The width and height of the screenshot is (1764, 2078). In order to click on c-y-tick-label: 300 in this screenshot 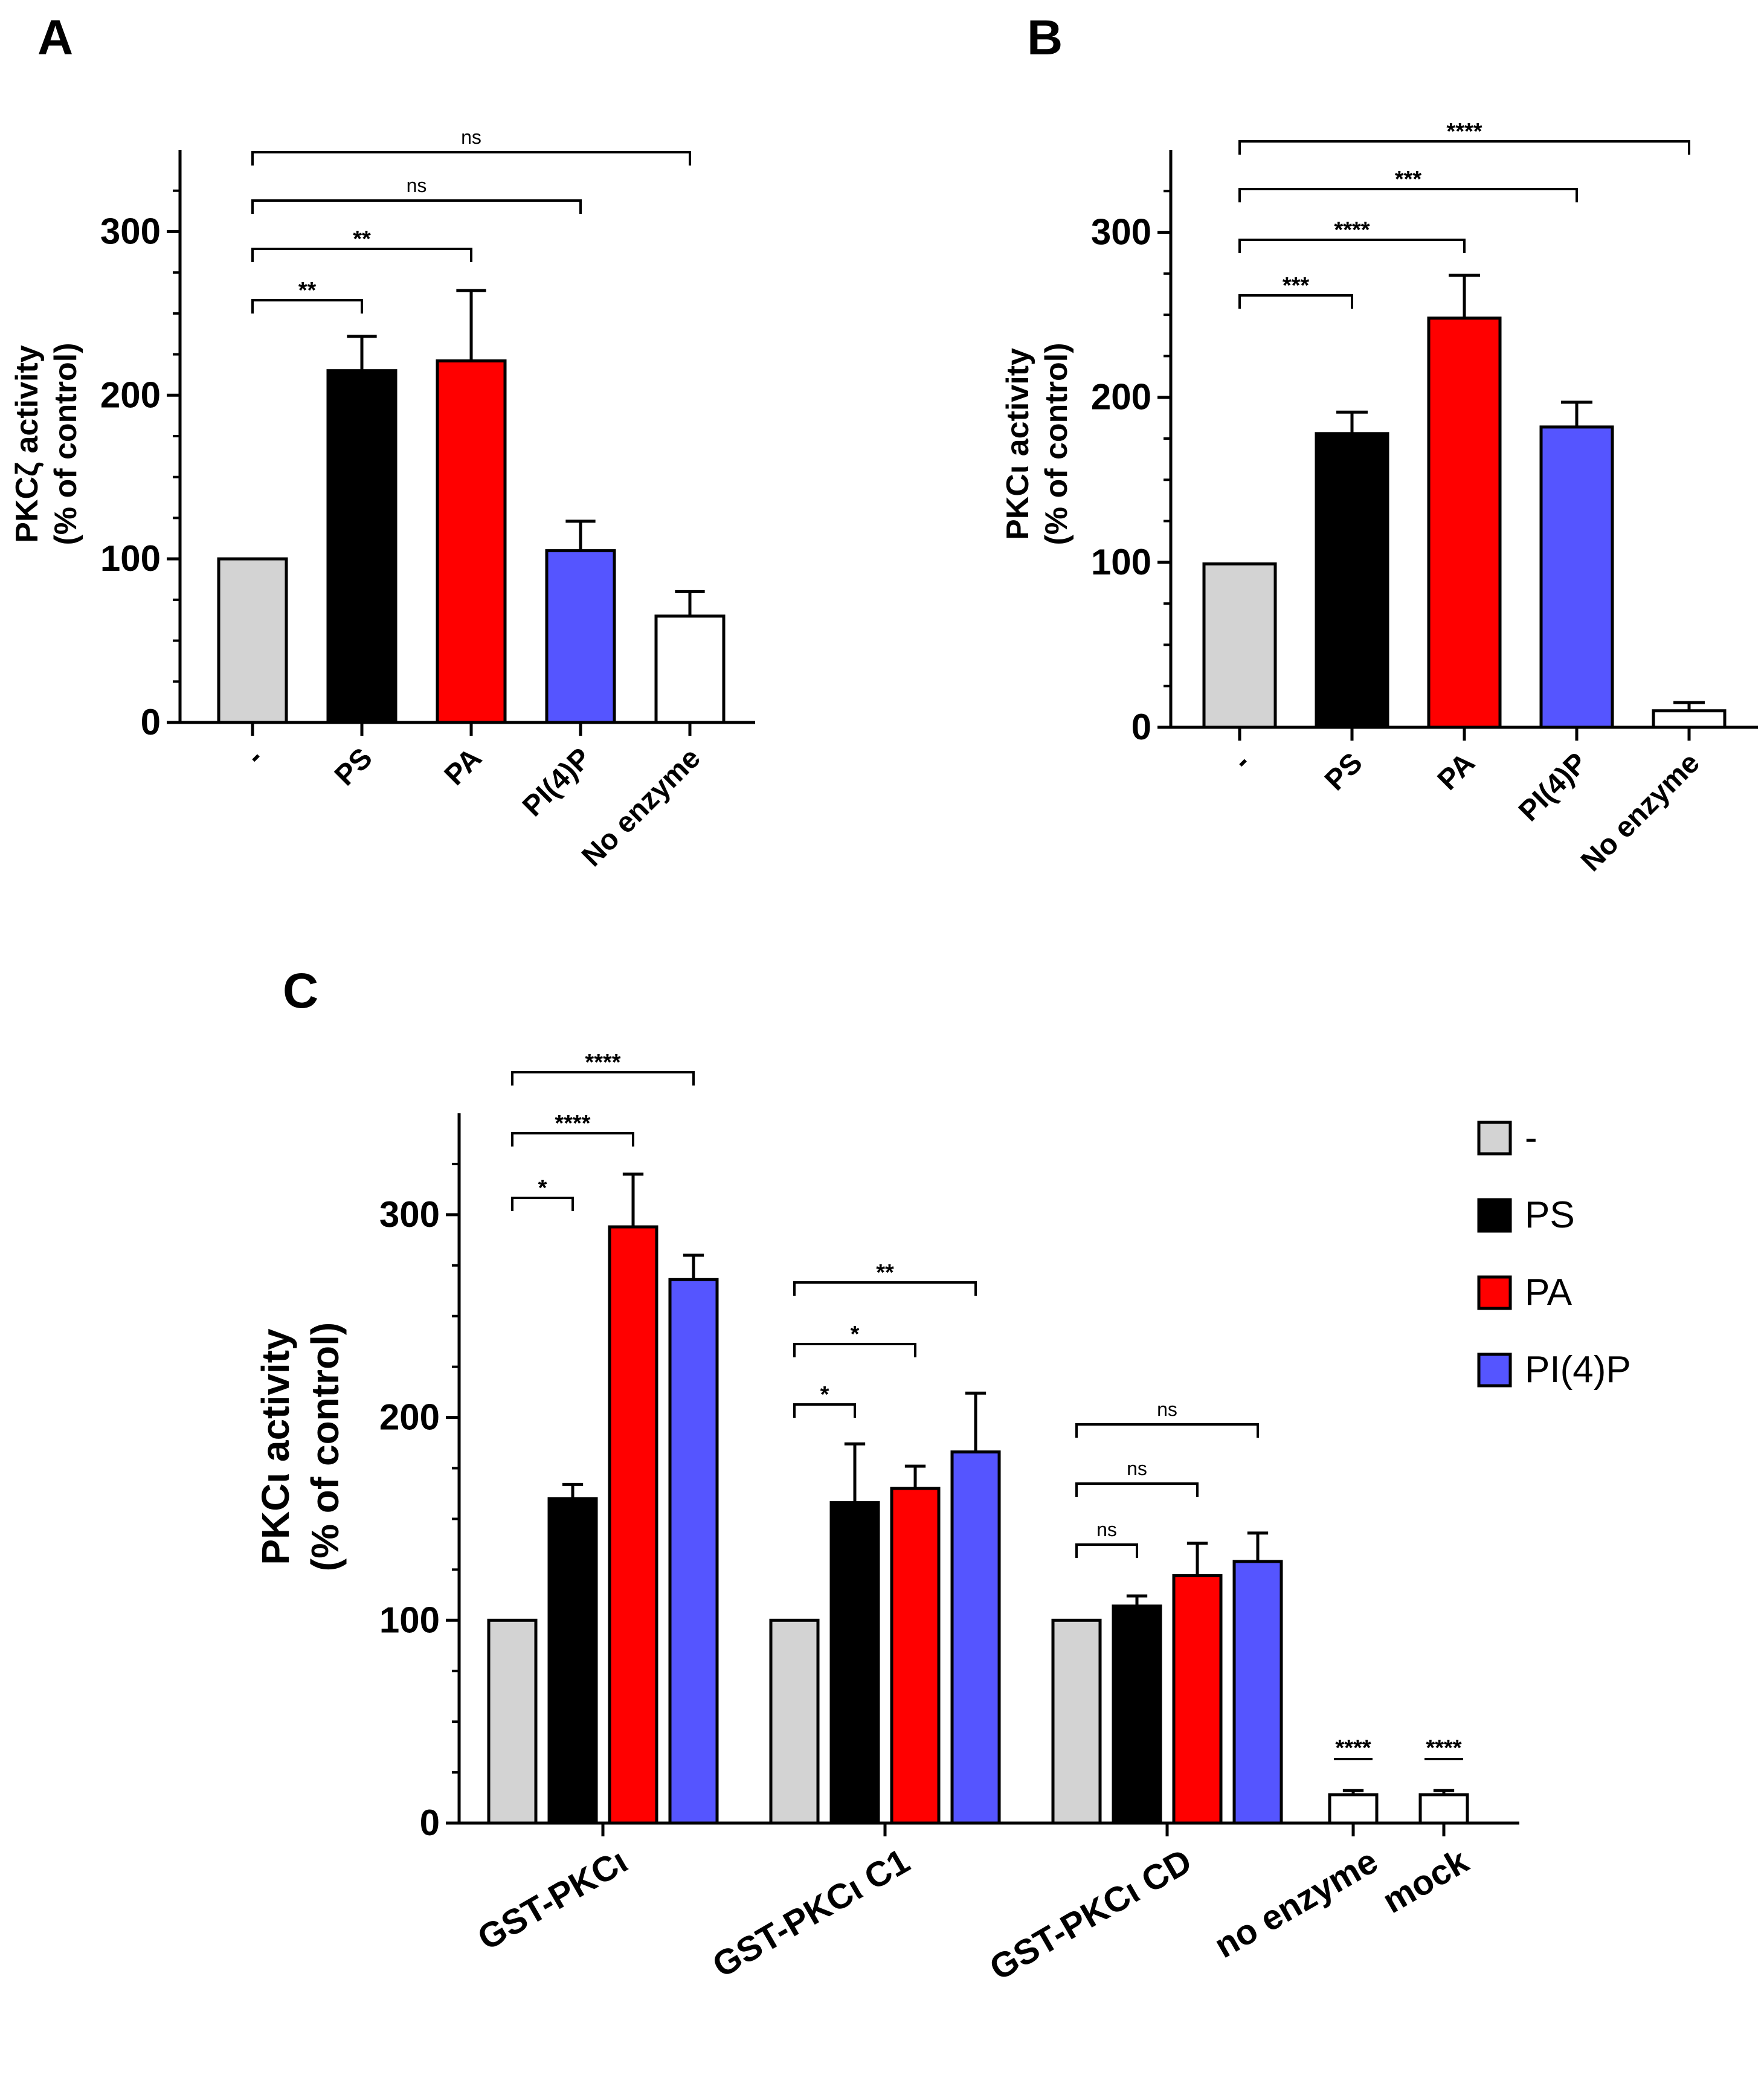, I will do `click(410, 1214)`.